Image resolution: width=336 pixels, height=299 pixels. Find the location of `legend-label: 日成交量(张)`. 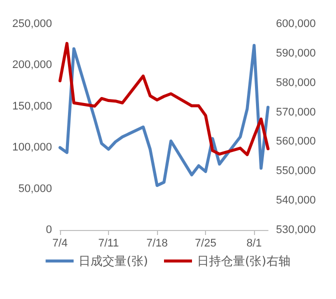

legend-label: 日成交量(张) is located at coordinates (113, 261).